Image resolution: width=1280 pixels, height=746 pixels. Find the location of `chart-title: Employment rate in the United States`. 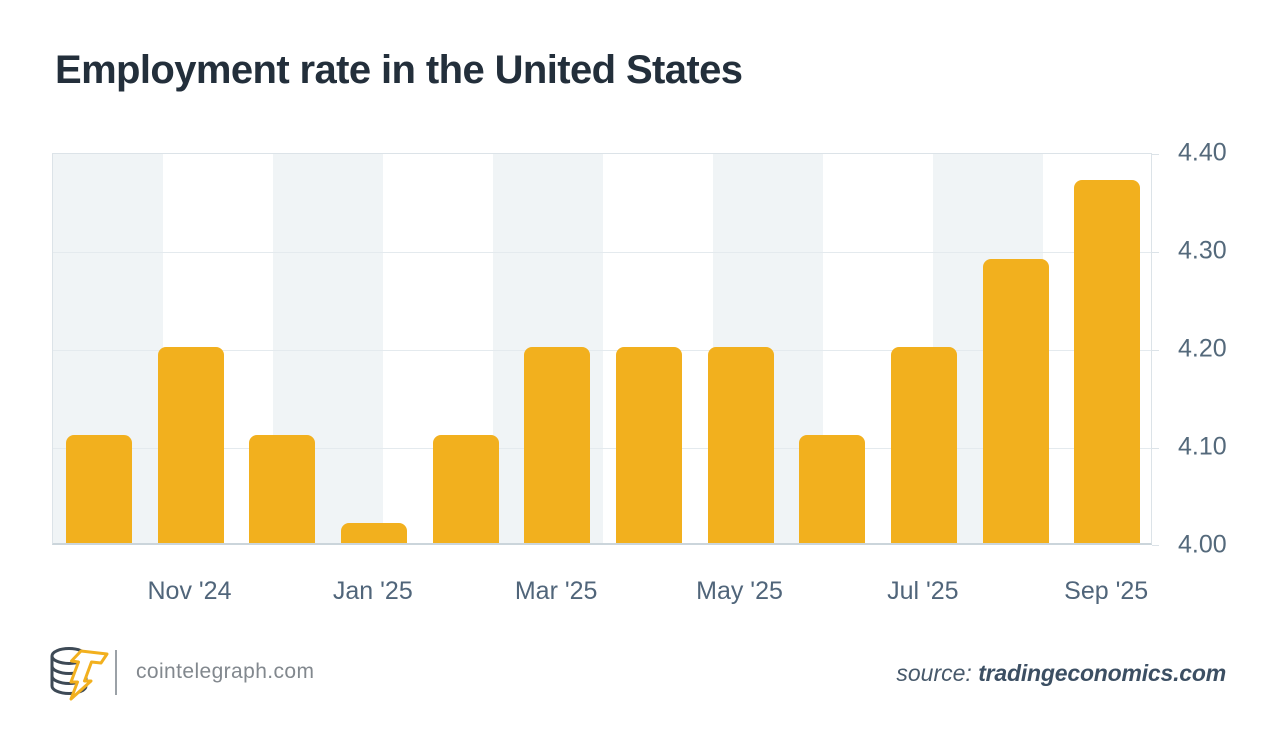

chart-title: Employment rate in the United States is located at coordinates (399, 70).